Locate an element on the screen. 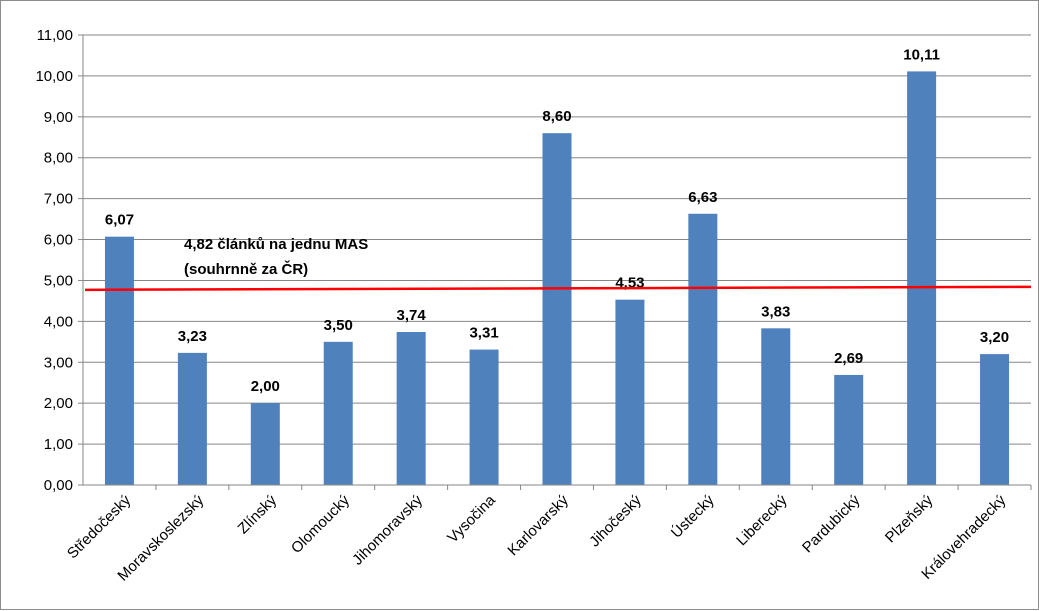 The width and height of the screenshot is (1039, 611). x-tick-label: Jihomoravský is located at coordinates (387, 529).